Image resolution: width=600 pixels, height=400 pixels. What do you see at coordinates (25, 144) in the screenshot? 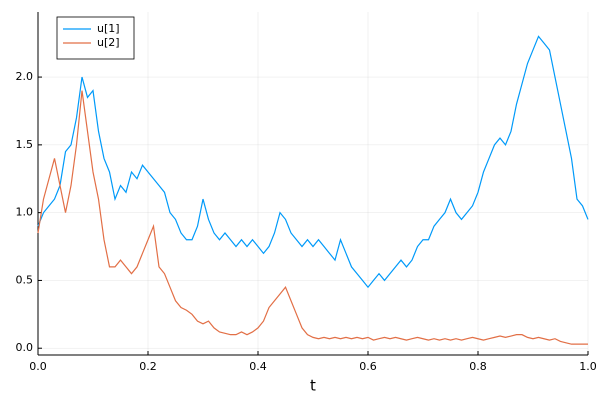
I see `y-tick-label: 1.5` at bounding box center [25, 144].